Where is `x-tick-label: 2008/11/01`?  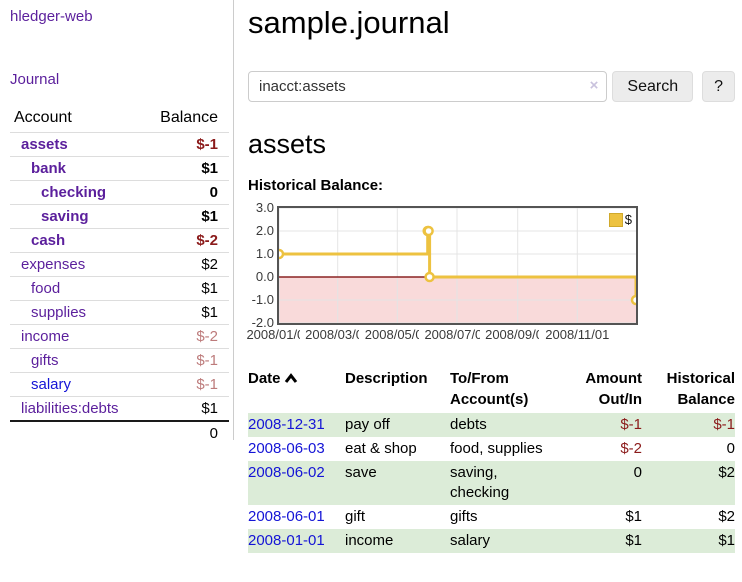 x-tick-label: 2008/11/01 is located at coordinates (577, 335).